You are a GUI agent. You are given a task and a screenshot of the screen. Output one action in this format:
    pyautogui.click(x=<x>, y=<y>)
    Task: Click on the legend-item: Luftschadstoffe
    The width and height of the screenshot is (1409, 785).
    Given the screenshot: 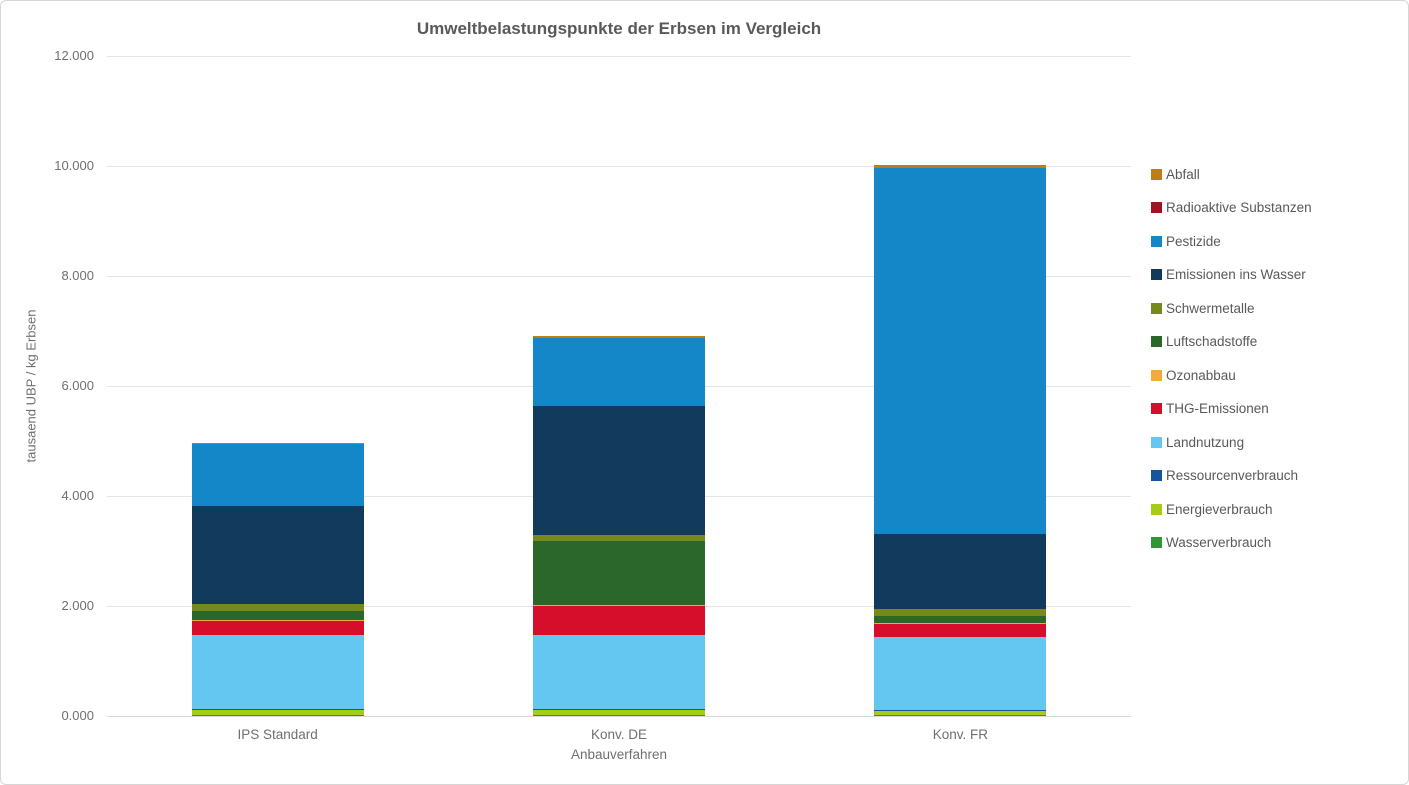 What is the action you would take?
    pyautogui.click(x=1204, y=341)
    